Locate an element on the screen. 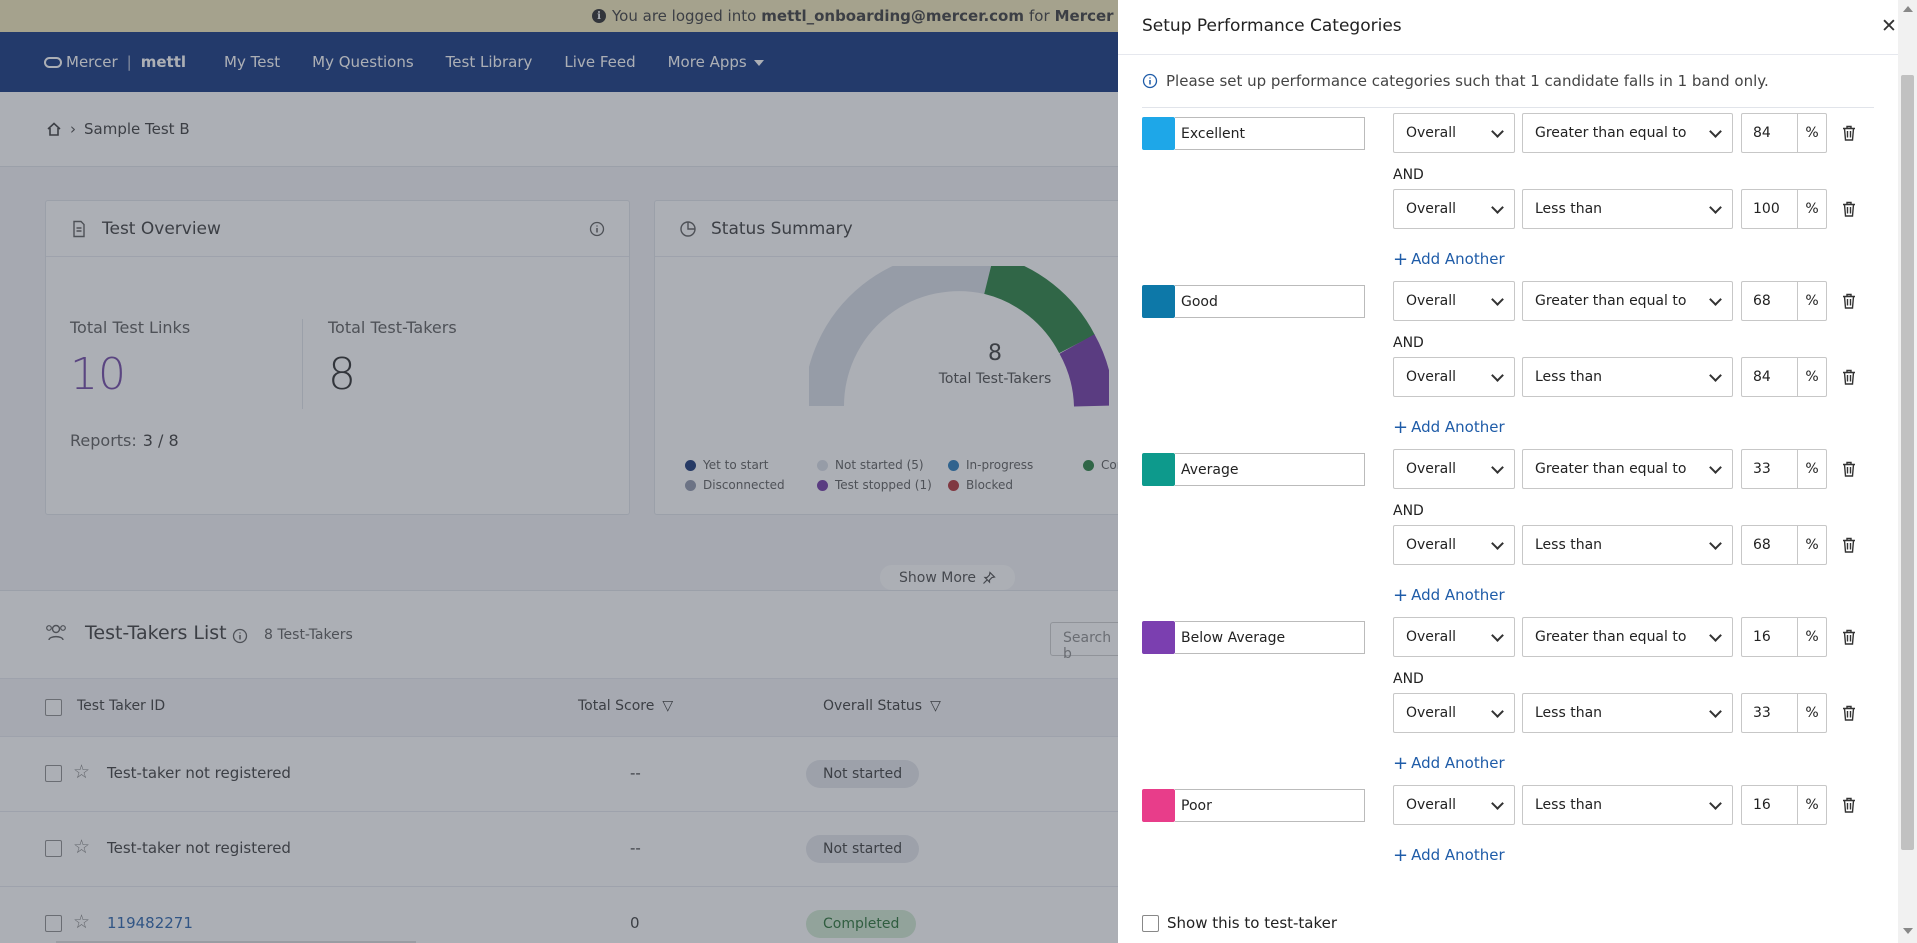  close-icon: ✕ is located at coordinates (1889, 26).